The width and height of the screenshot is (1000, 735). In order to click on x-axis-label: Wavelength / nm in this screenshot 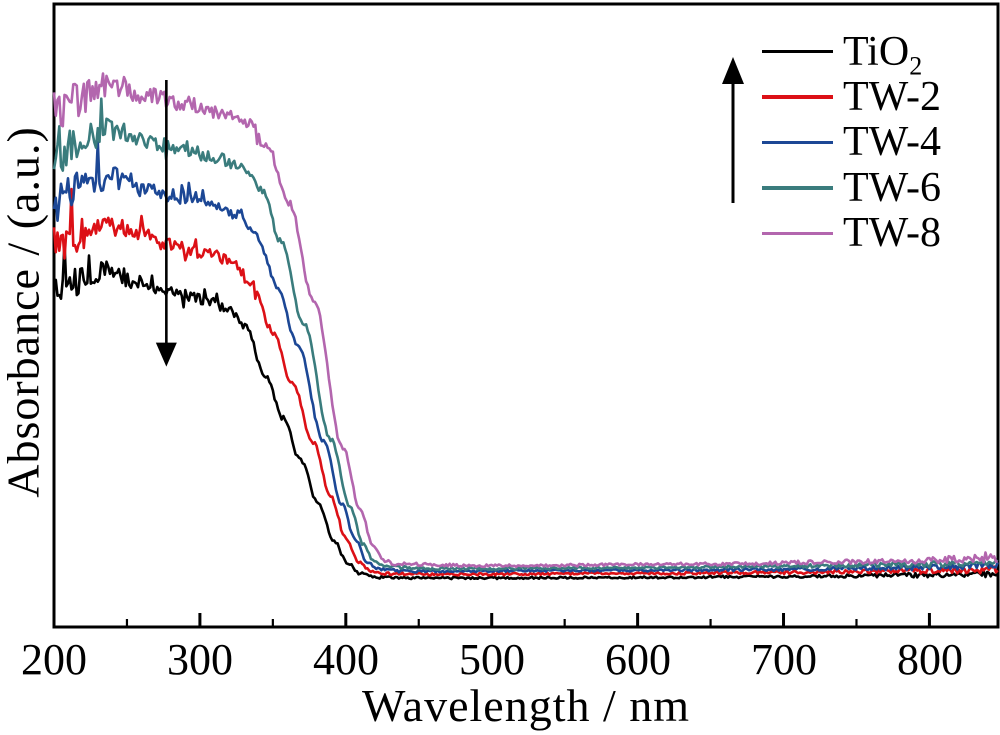, I will do `click(526, 705)`.